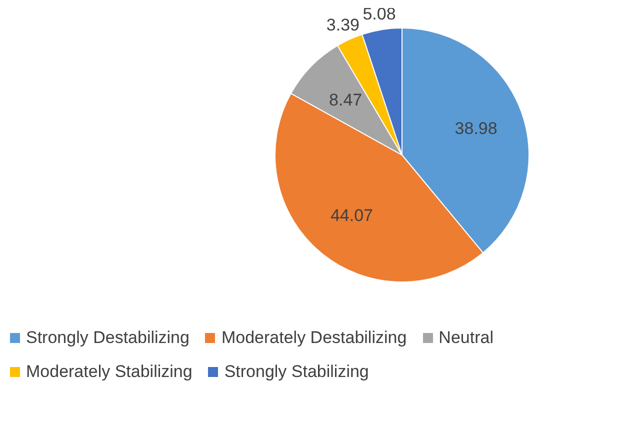  I want to click on data-label: 3.39, so click(343, 24).